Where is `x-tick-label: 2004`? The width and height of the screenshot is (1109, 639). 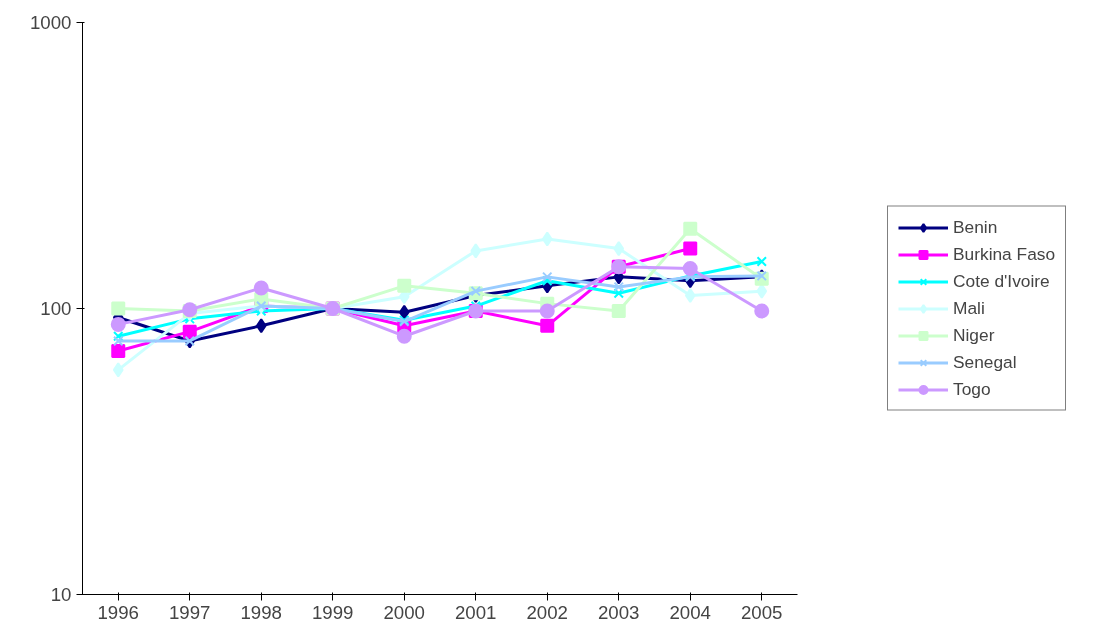
x-tick-label: 2004 is located at coordinates (690, 612).